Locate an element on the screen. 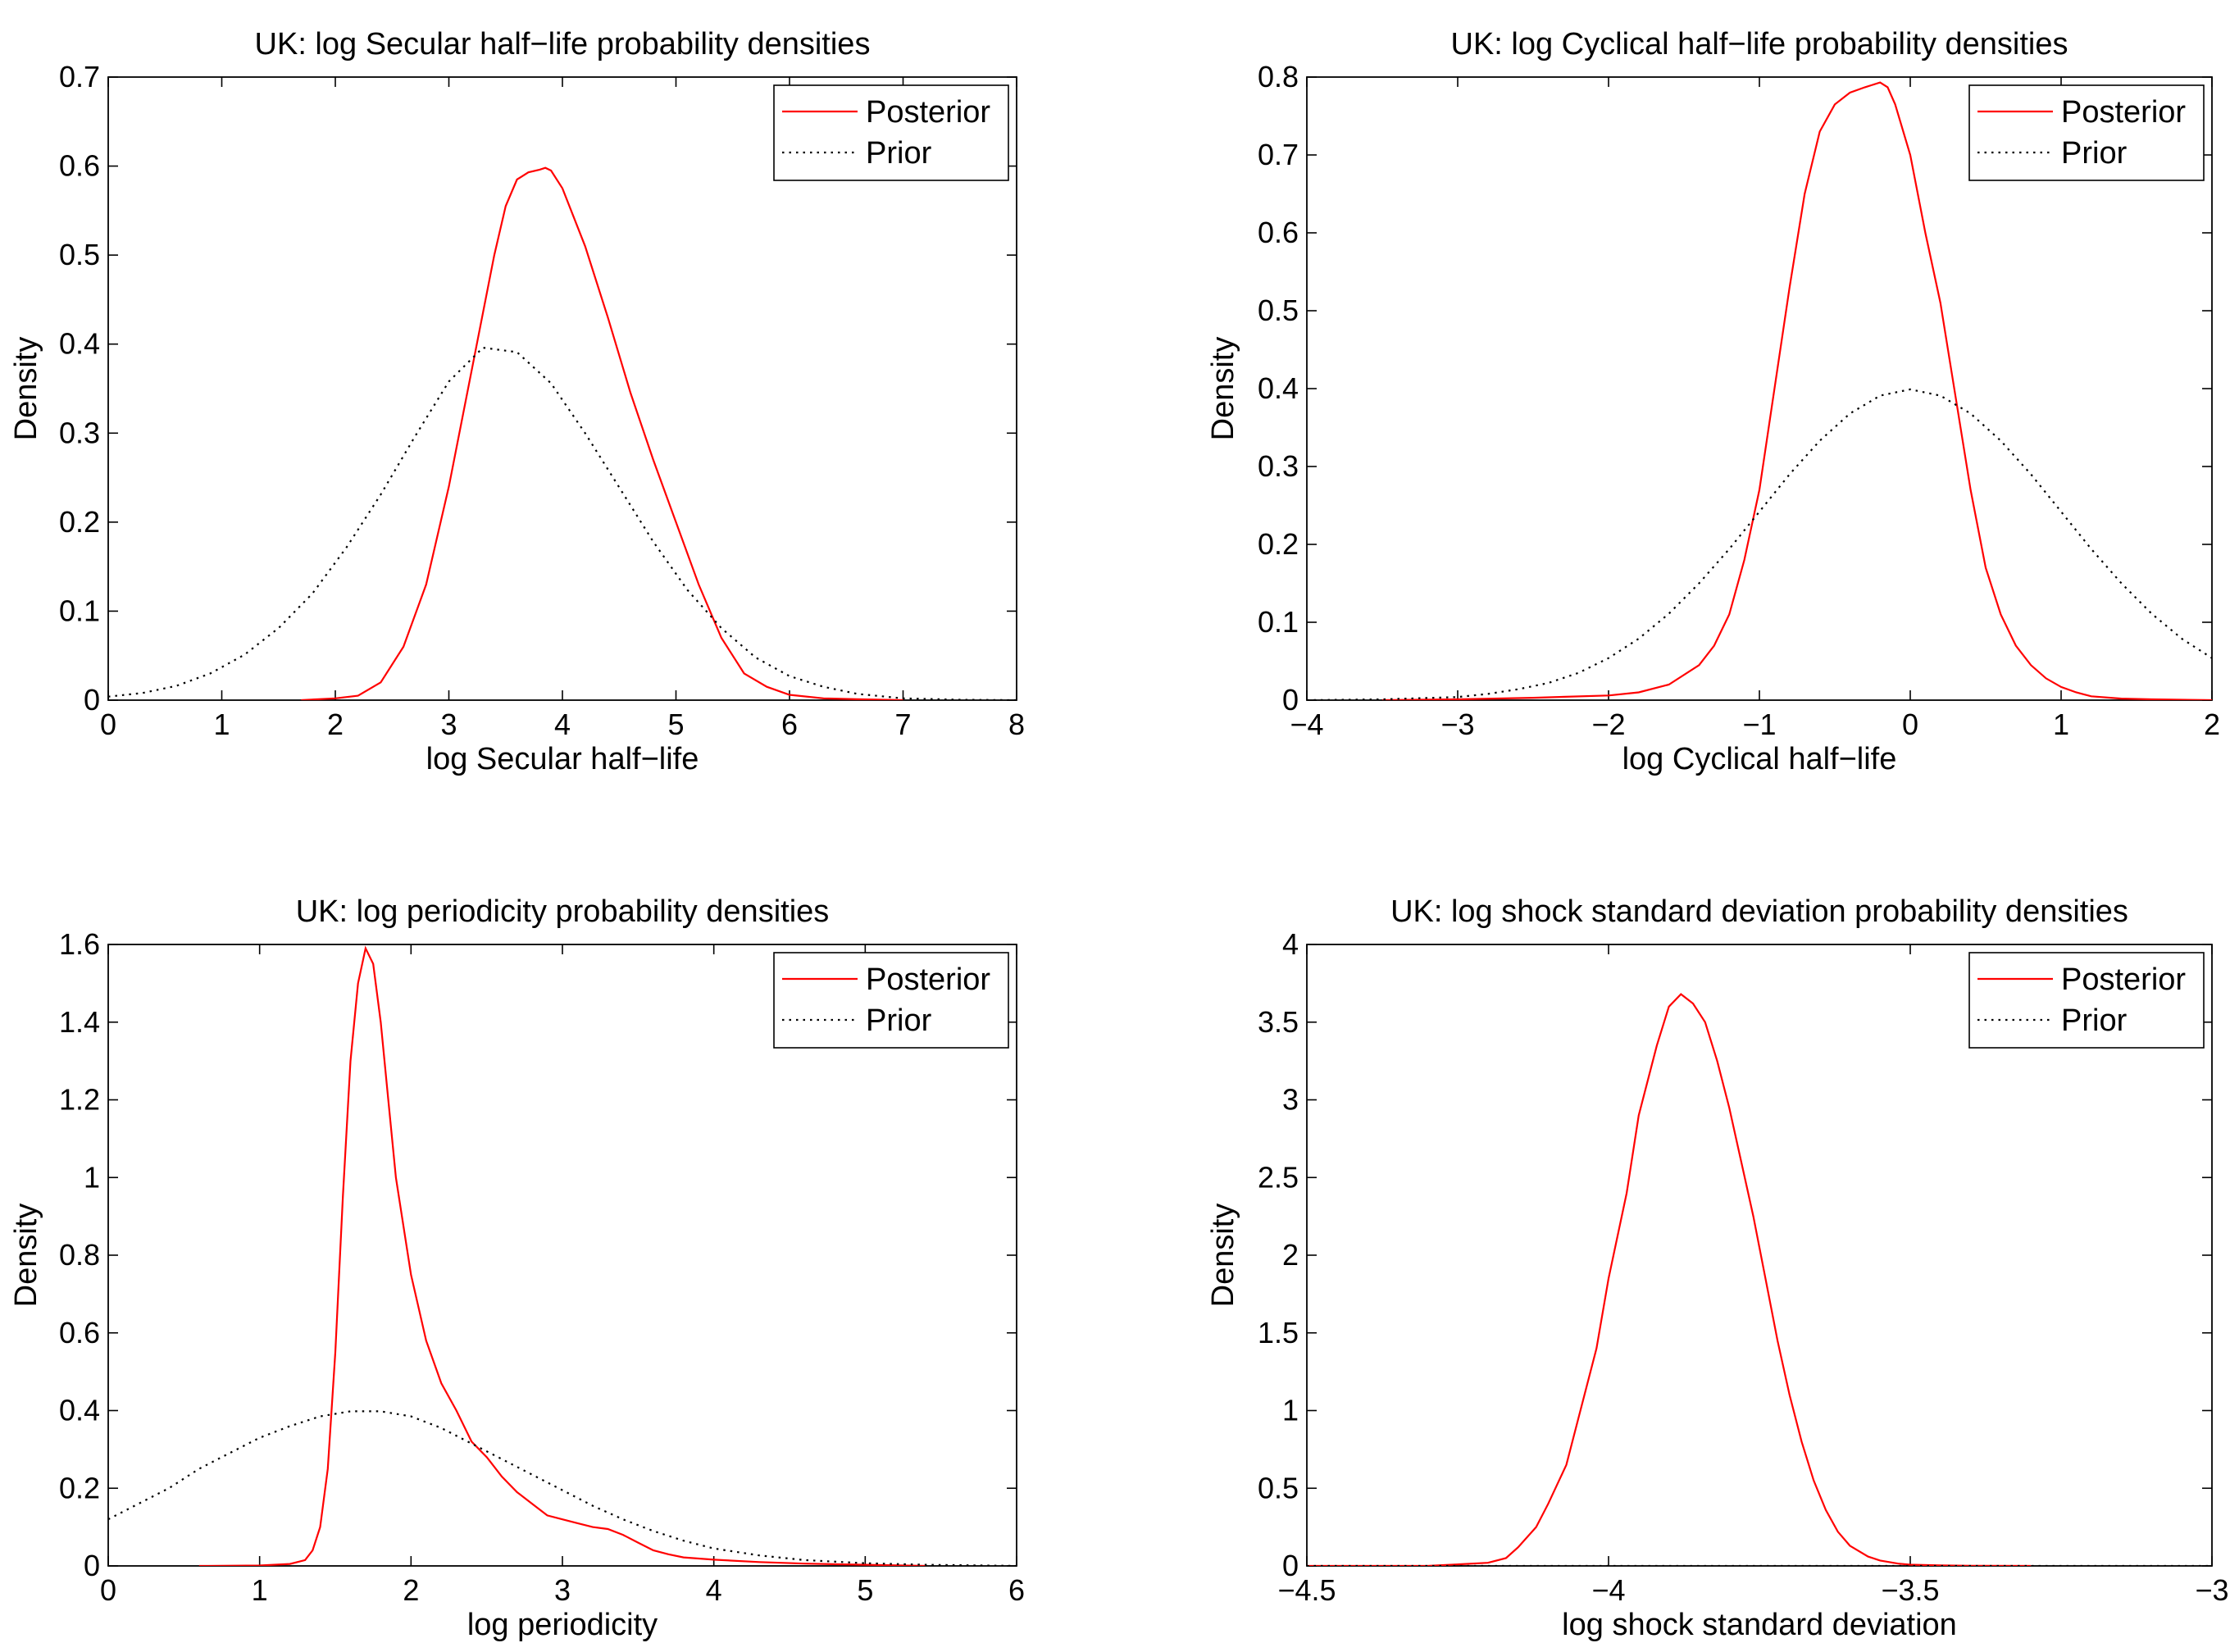  x-tick-label: −1 is located at coordinates (1759, 724).